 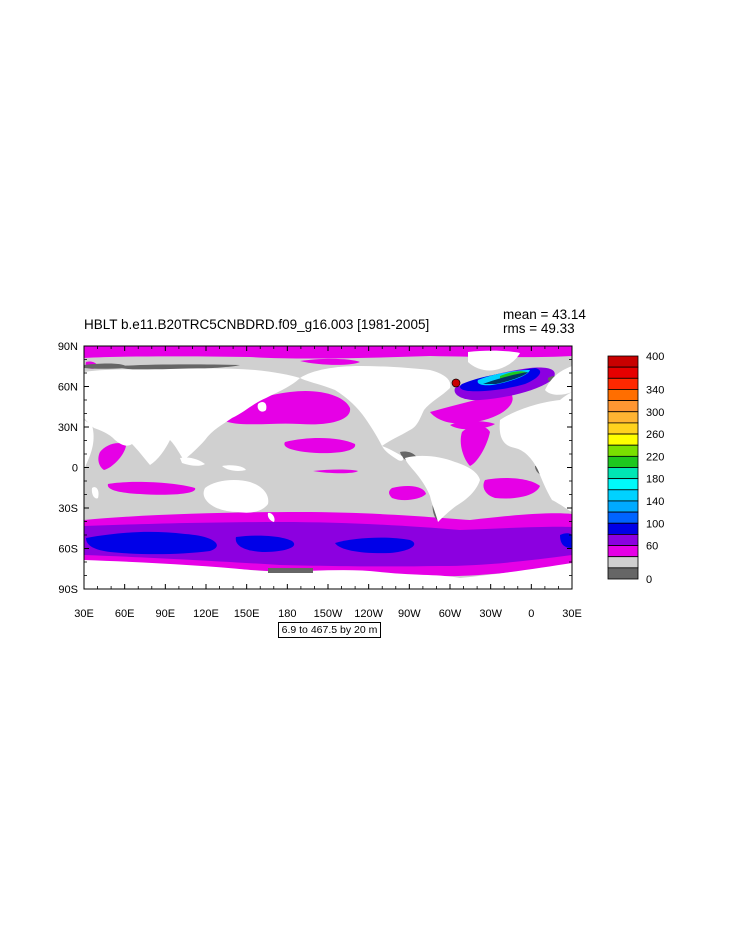 I want to click on africa-east-land, so click(x=89, y=445).